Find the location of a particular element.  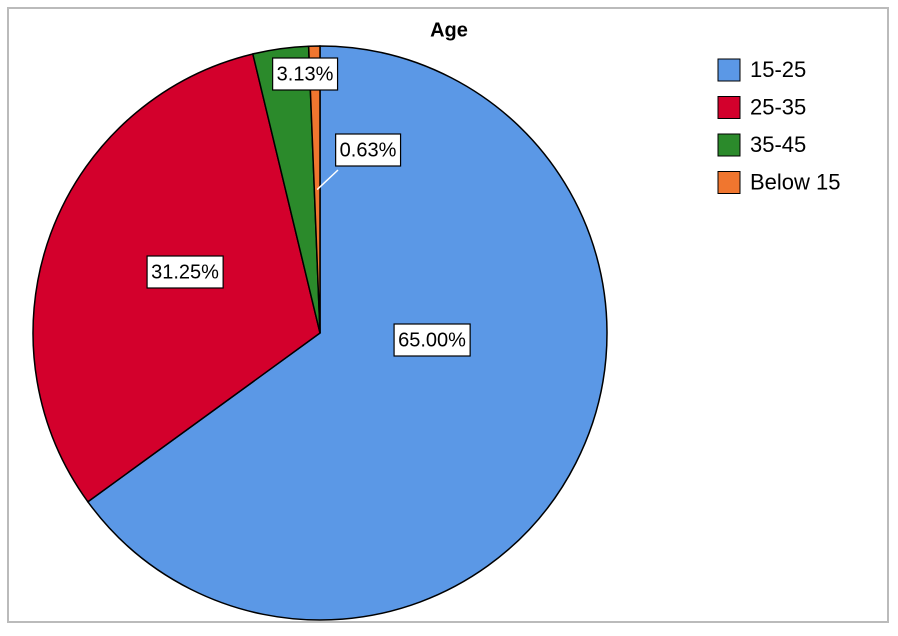

chart-title: Age is located at coordinates (449, 30).